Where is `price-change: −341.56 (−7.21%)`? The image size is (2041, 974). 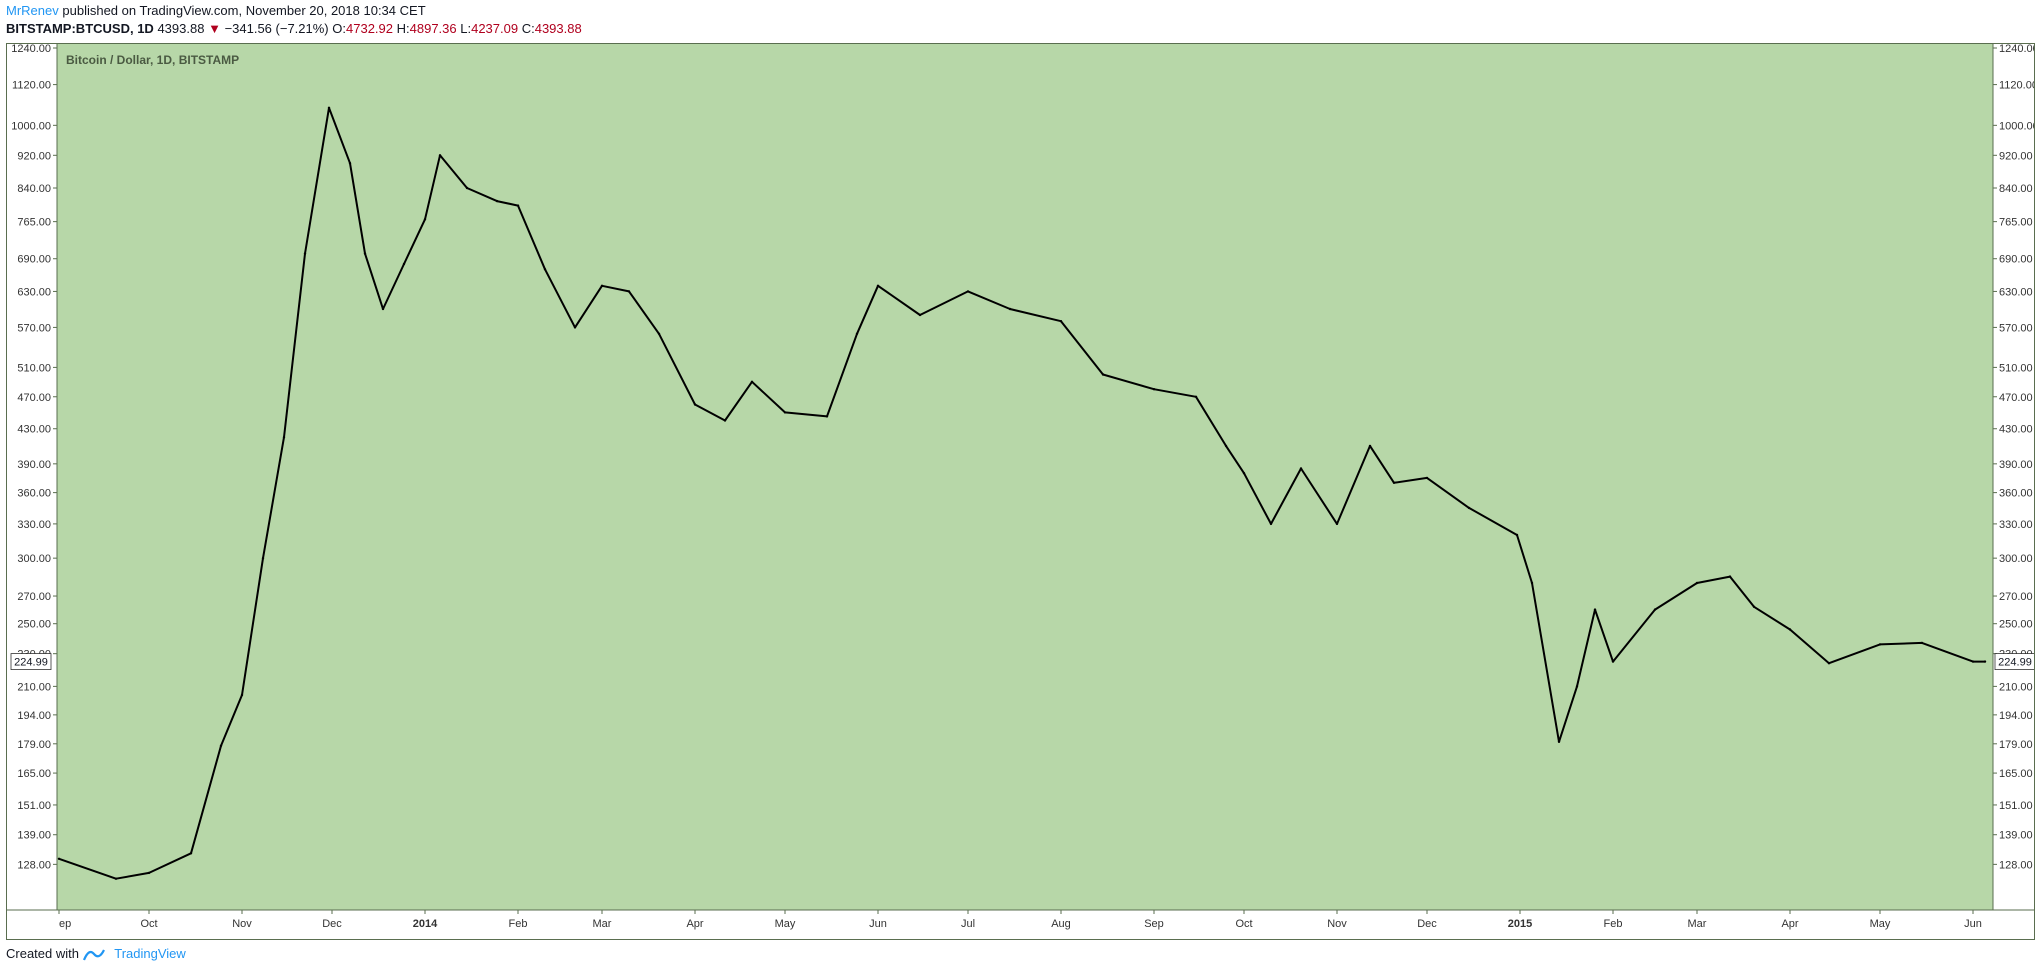 price-change: −341.56 (−7.21%) is located at coordinates (276, 28).